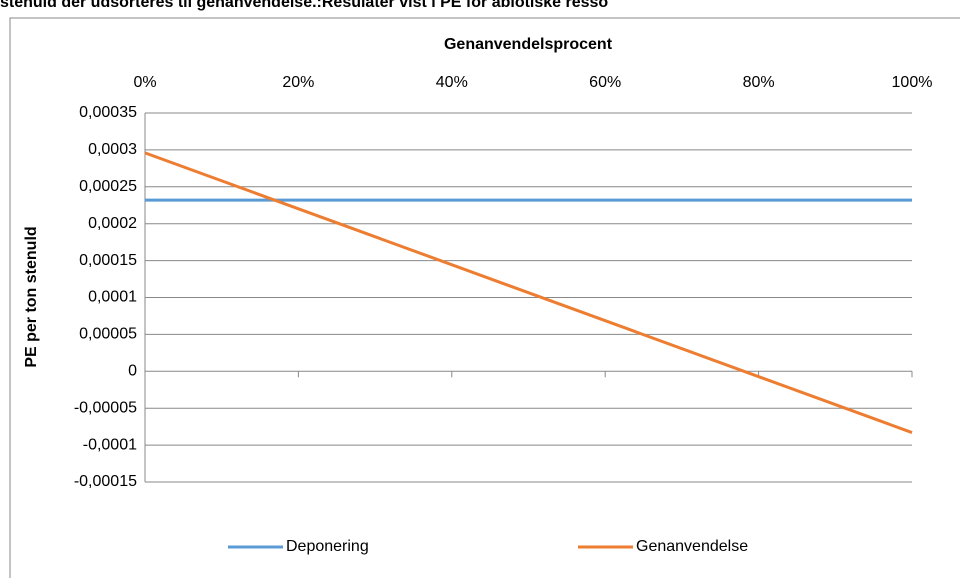 Image resolution: width=960 pixels, height=578 pixels. What do you see at coordinates (108, 186) in the screenshot?
I see `y-tick-label: 0,00025` at bounding box center [108, 186].